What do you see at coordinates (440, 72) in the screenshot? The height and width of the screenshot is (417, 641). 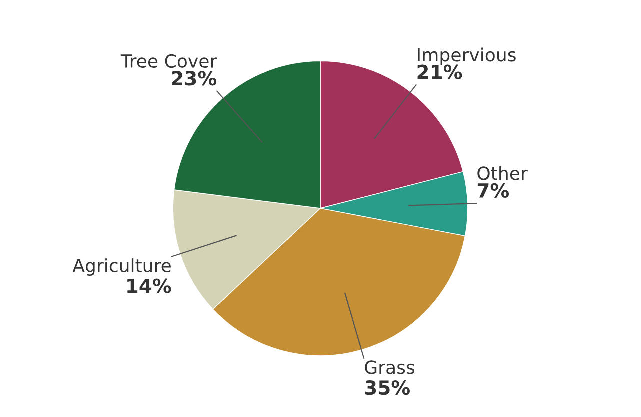 I see `data-label: 21%` at bounding box center [440, 72].